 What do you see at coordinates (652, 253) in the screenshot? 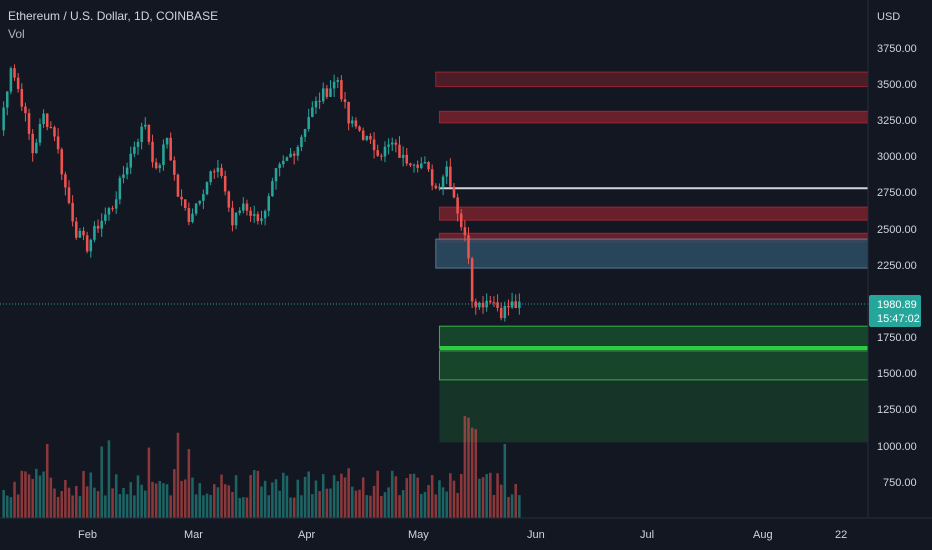
I see `neutral-zone` at bounding box center [652, 253].